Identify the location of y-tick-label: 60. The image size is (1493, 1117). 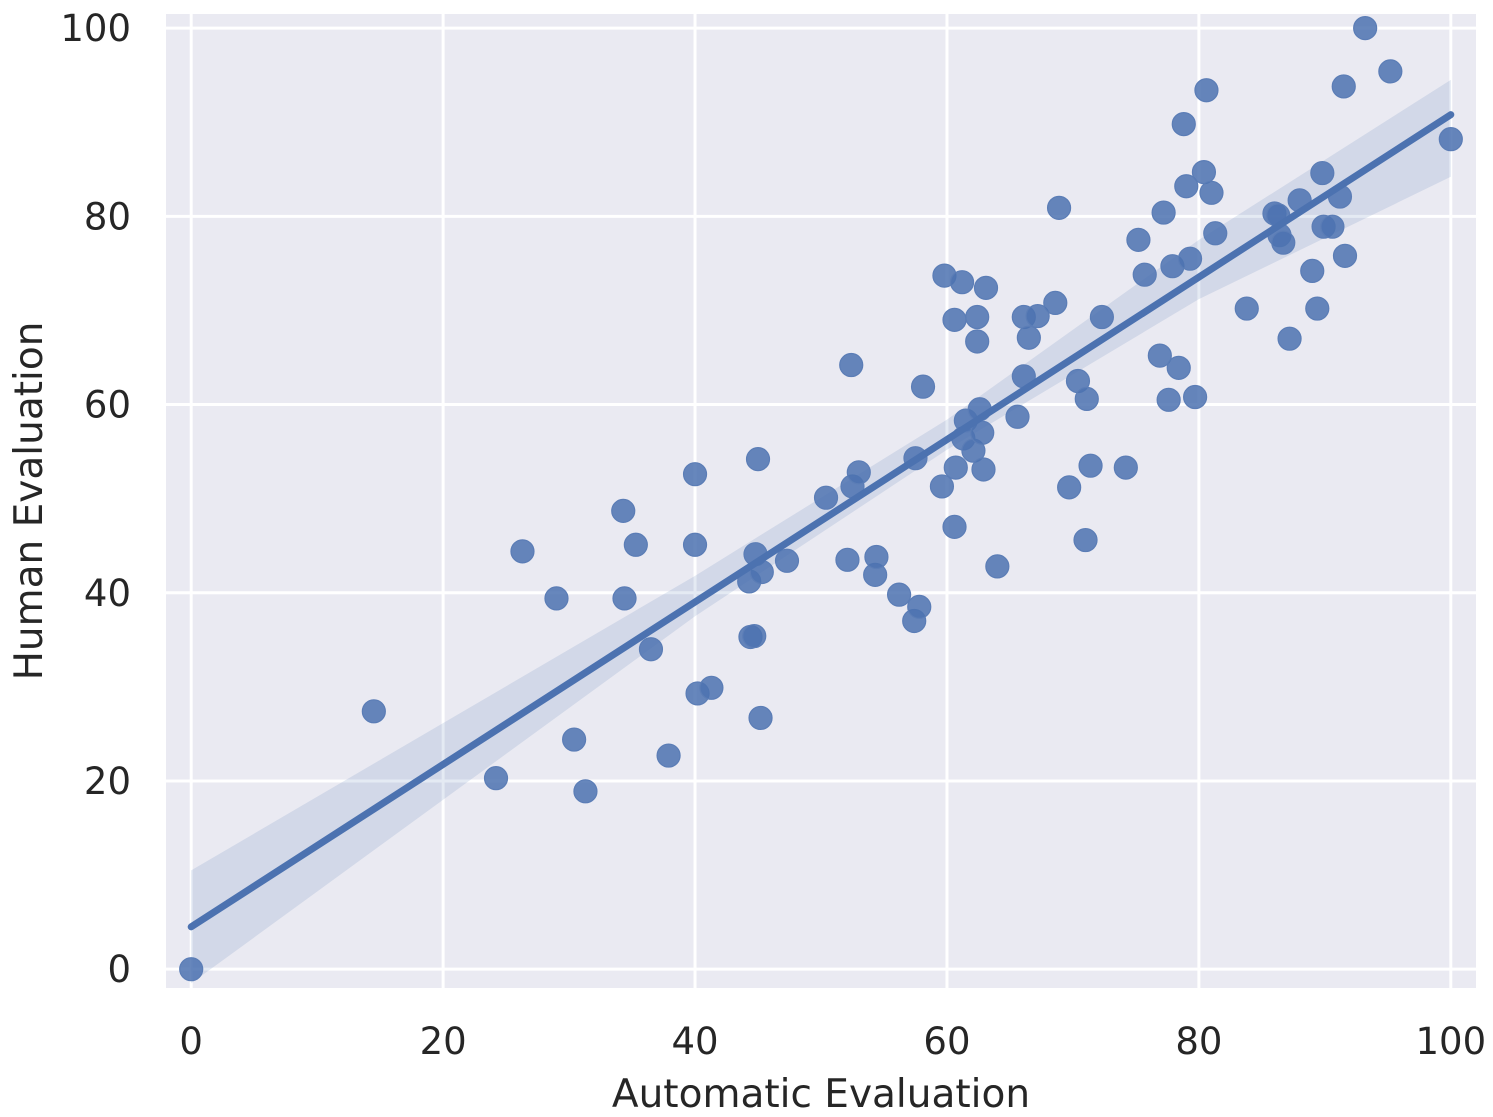
(107, 405).